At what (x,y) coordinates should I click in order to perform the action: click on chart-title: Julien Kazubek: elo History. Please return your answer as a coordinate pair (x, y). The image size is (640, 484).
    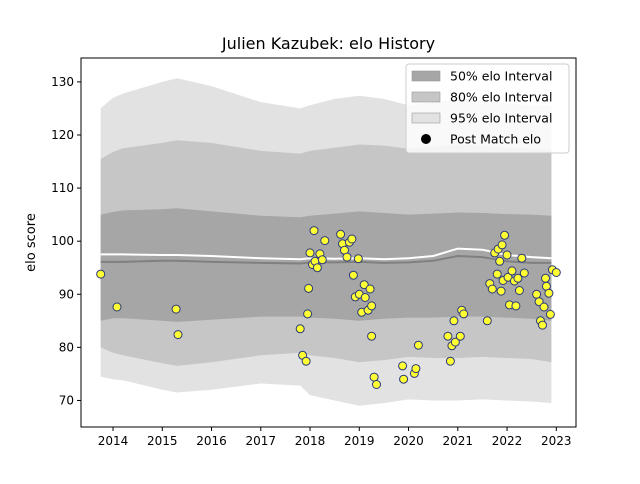
    Looking at the image, I should click on (328, 43).